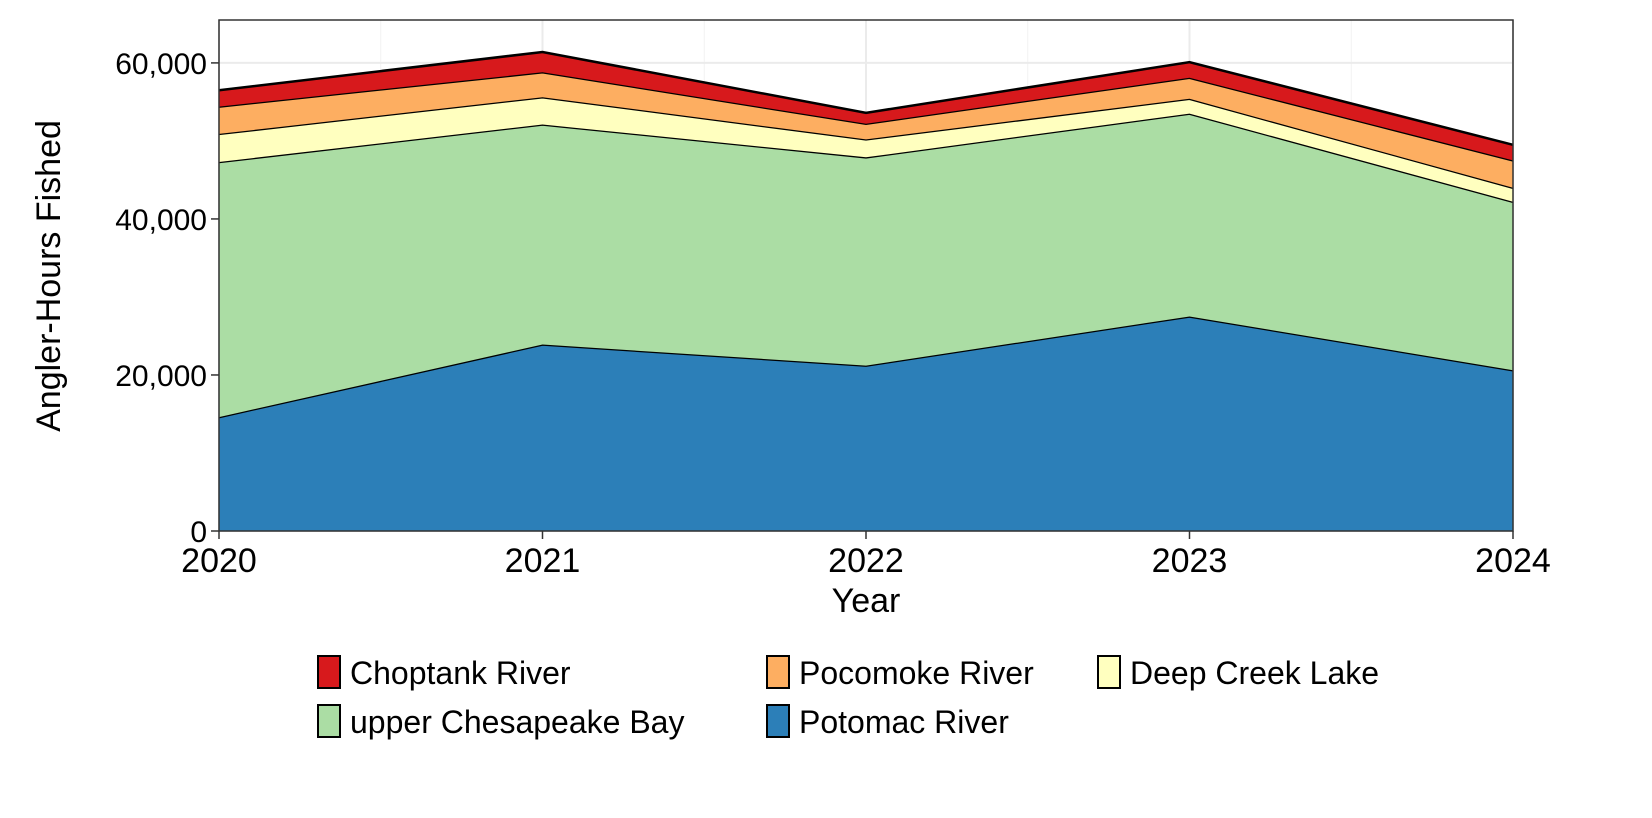  What do you see at coordinates (866, 98) in the screenshot?
I see `area-outline` at bounding box center [866, 98].